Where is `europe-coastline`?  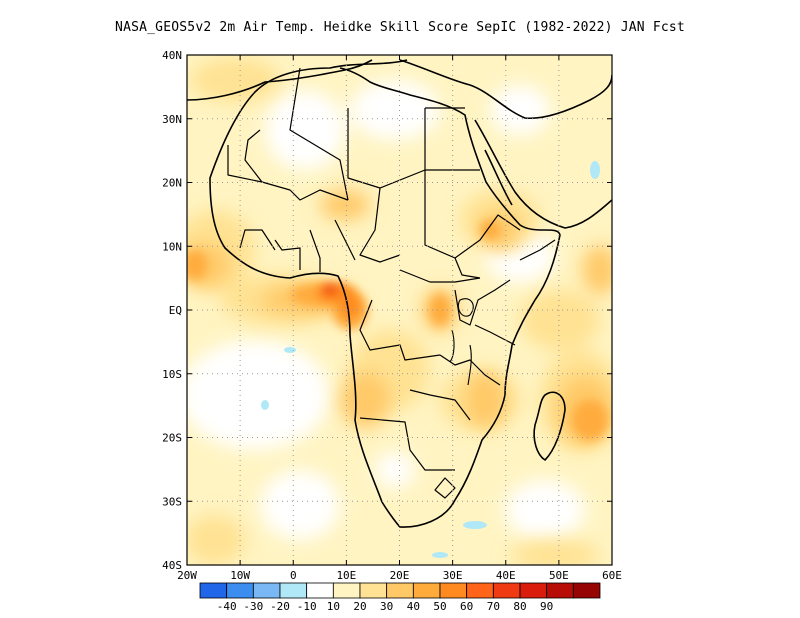 europe-coastline is located at coordinates (399, 89).